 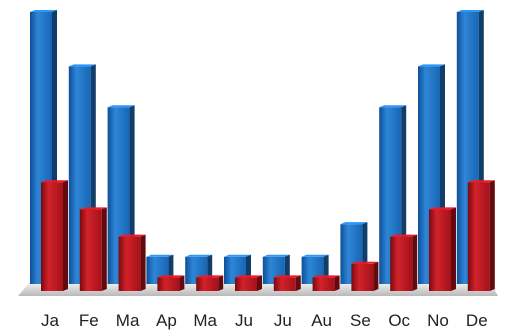 What do you see at coordinates (478, 236) in the screenshot?
I see `bar-series2-12-front` at bounding box center [478, 236].